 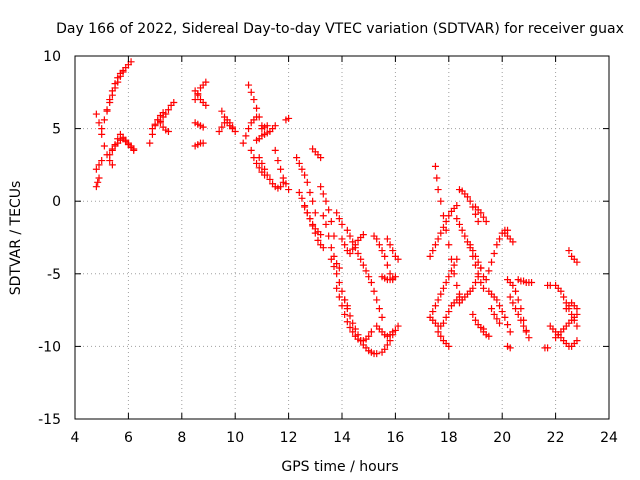 I want to click on series-arc18, so click(x=250, y=130).